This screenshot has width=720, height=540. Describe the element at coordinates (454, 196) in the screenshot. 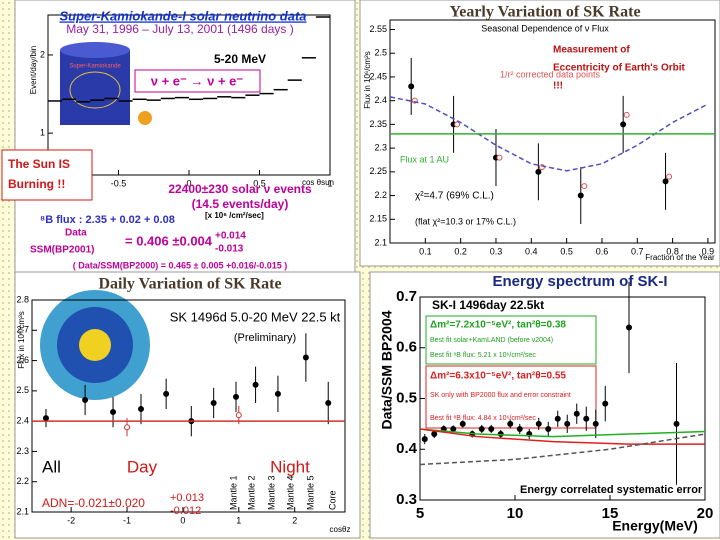

I see `annotation: χ²=4.7 (69% C.L.)` at that location.